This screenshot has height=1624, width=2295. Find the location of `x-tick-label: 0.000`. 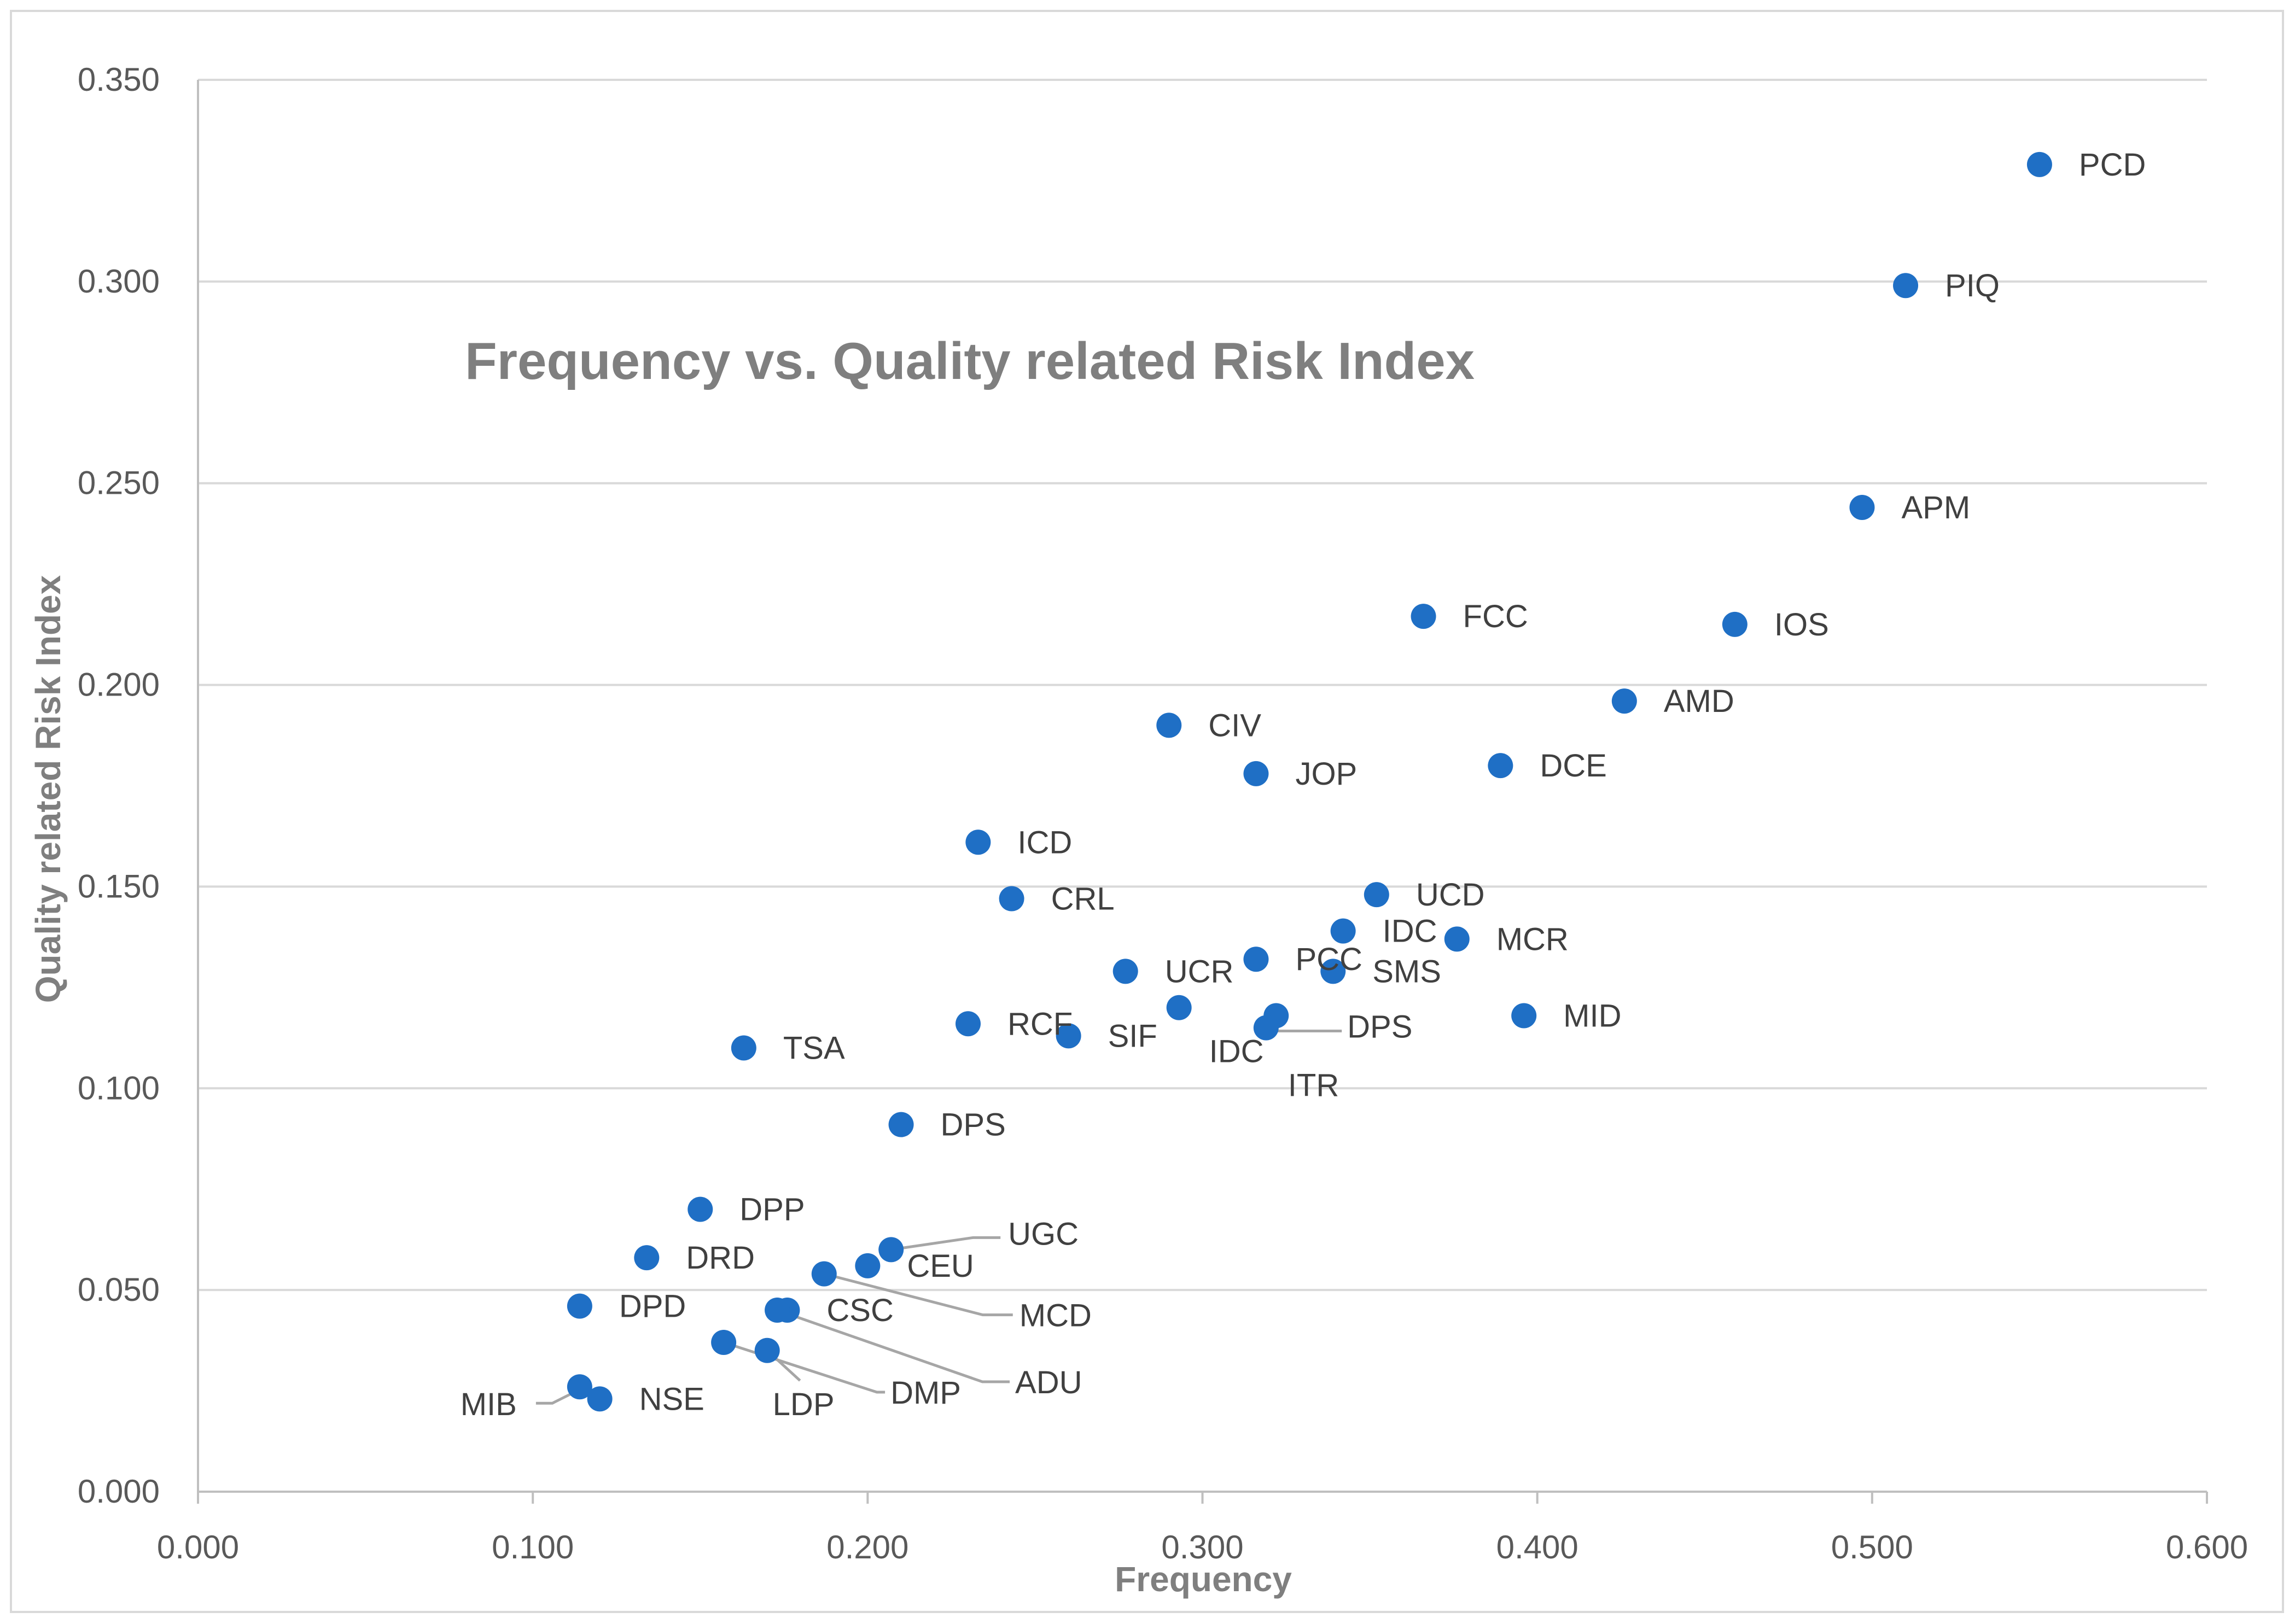

x-tick-label: 0.000 is located at coordinates (198, 1547).